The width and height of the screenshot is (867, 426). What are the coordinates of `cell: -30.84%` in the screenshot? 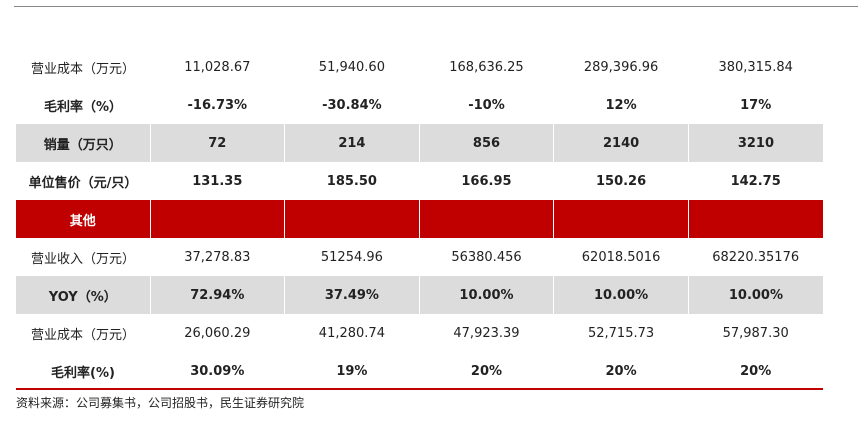 It's located at (352, 105).